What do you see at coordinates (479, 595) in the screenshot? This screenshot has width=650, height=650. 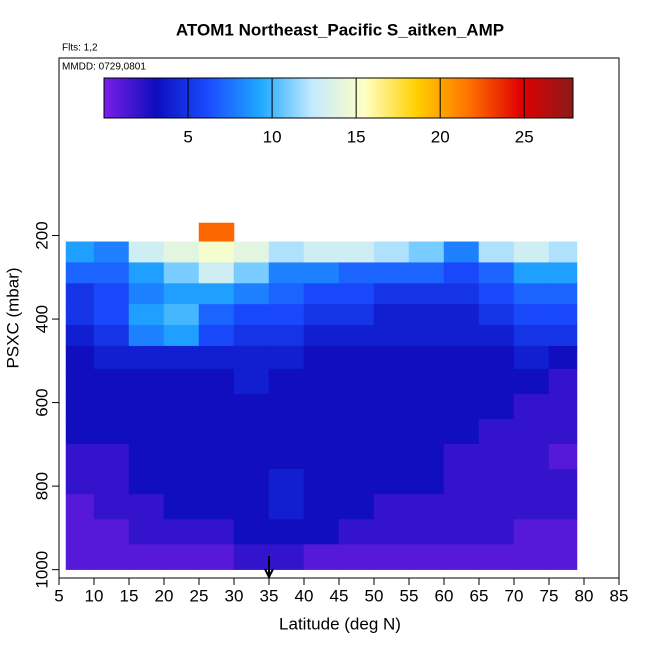 I see `x-tick-label: 65` at bounding box center [479, 595].